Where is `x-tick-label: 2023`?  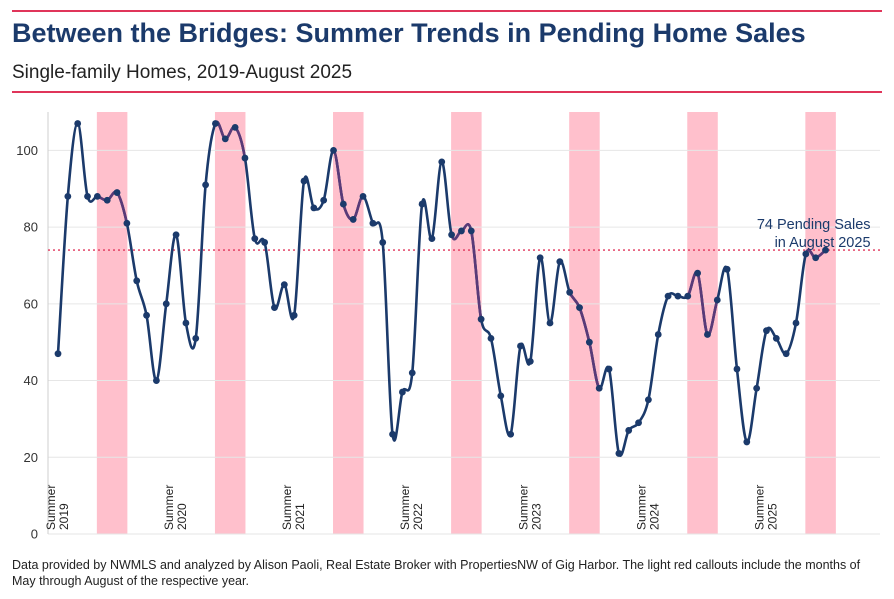 x-tick-label: 2023 is located at coordinates (536, 516).